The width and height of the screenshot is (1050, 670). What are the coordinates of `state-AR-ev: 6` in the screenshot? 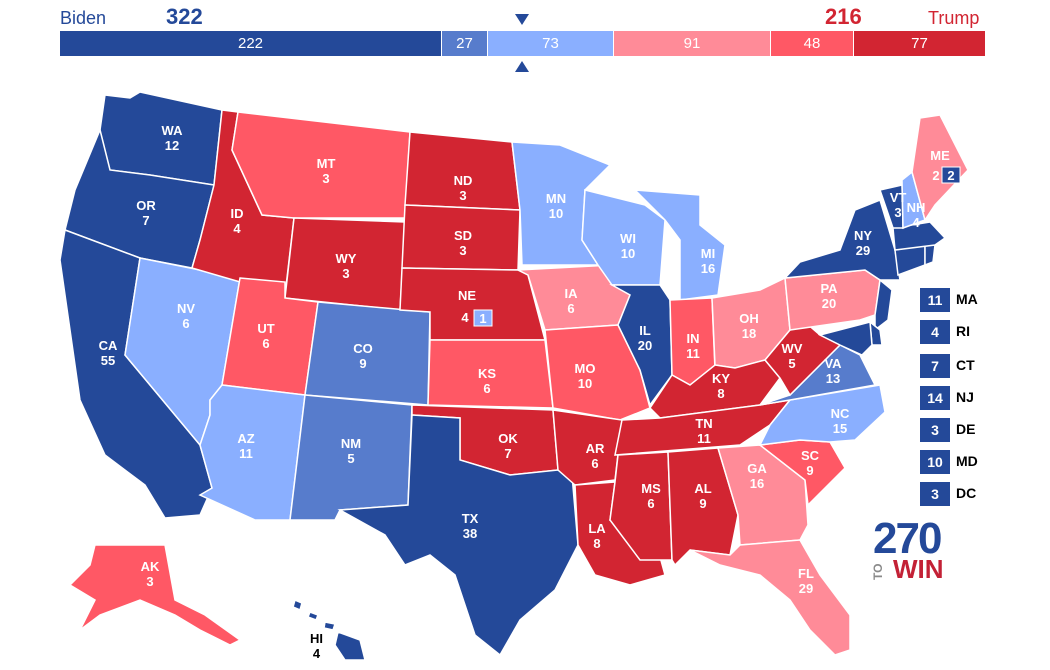 It's located at (594, 463).